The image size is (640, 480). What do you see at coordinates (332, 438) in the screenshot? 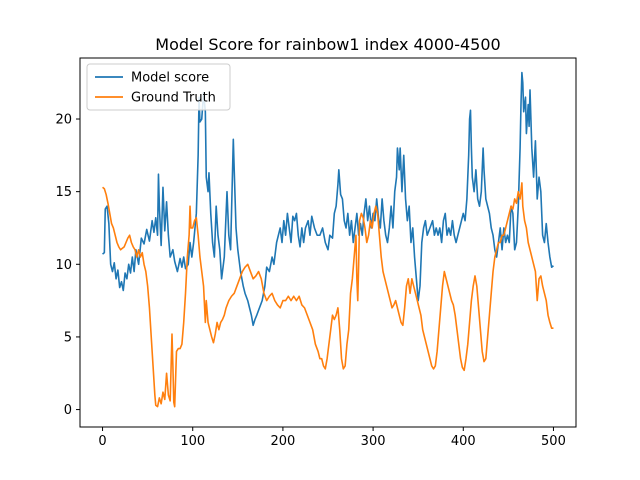
I see `x-axis: 0 100 200 300 400 500` at bounding box center [332, 438].